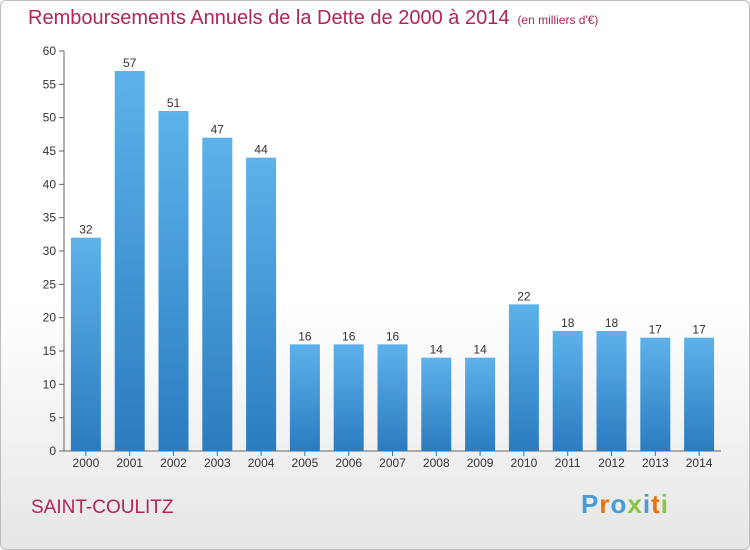  What do you see at coordinates (392, 463) in the screenshot?
I see `x-tick-label: 2007` at bounding box center [392, 463].